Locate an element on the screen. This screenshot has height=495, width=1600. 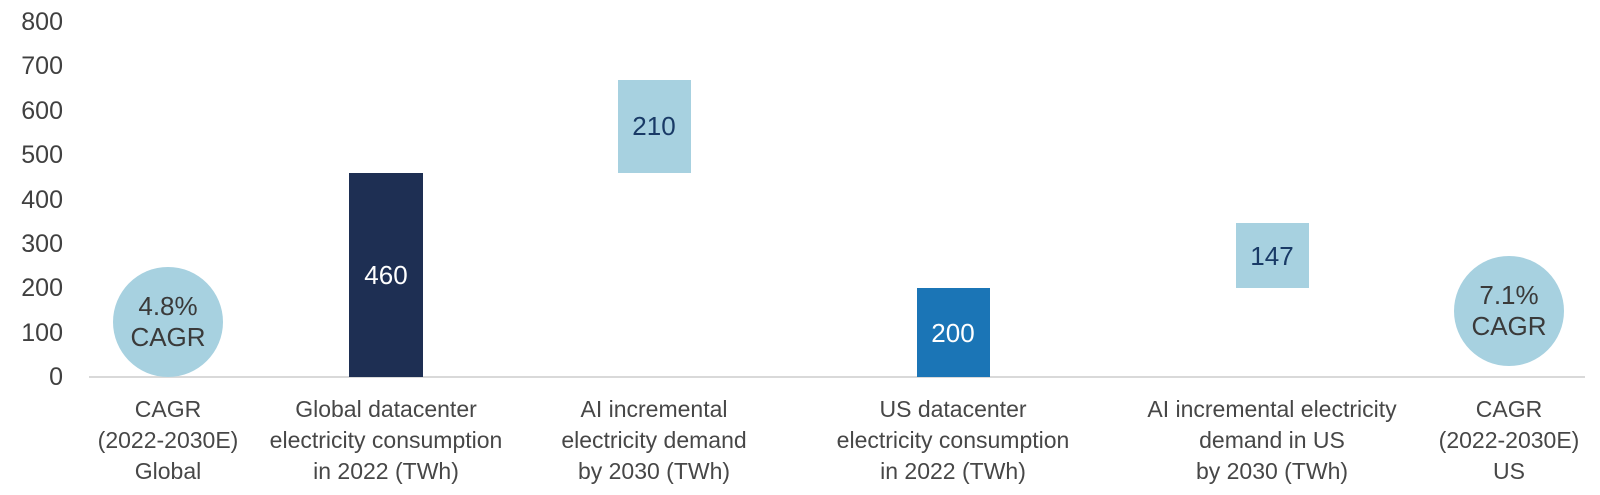
category-label-line: demand in US is located at coordinates (1272, 440).